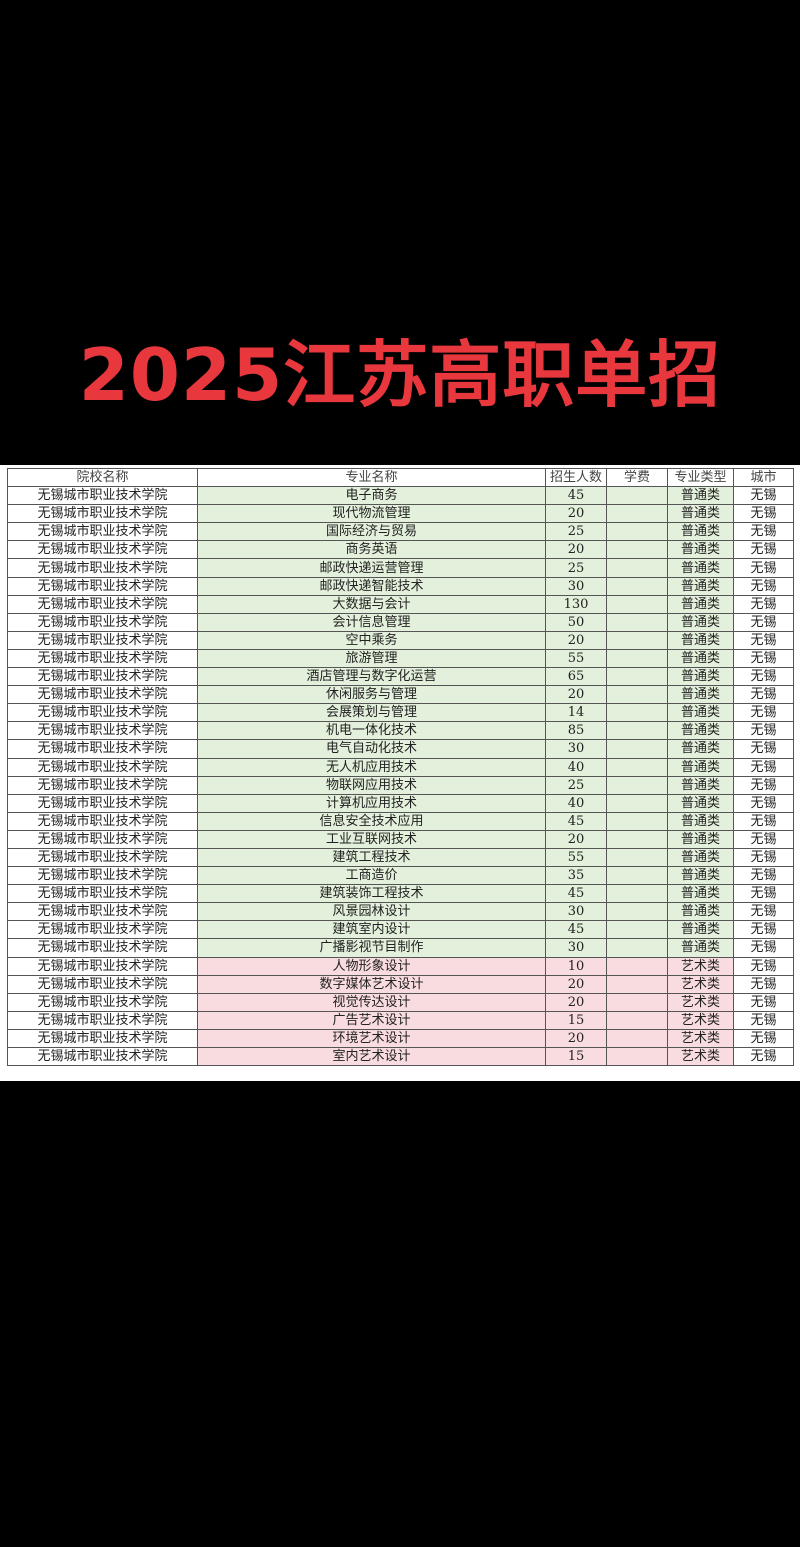  I want to click on table-row: 无锡城市职业技术学院 国际经济与贸易 25 普通类 无锡, so click(400, 532).